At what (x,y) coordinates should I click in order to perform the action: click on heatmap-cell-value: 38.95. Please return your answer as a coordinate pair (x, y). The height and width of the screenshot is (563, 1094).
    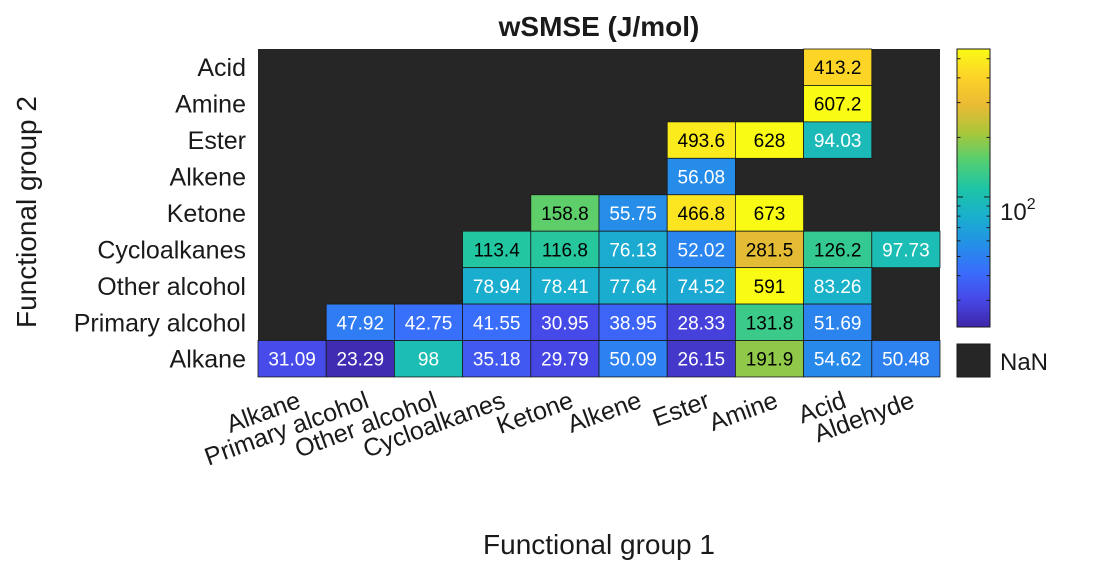
    Looking at the image, I should click on (633, 323).